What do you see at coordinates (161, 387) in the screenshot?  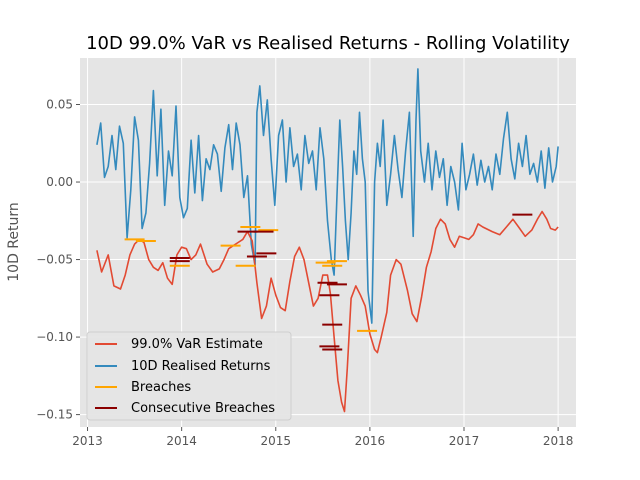 I see `legend-label-breaches: Breaches` at bounding box center [161, 387].